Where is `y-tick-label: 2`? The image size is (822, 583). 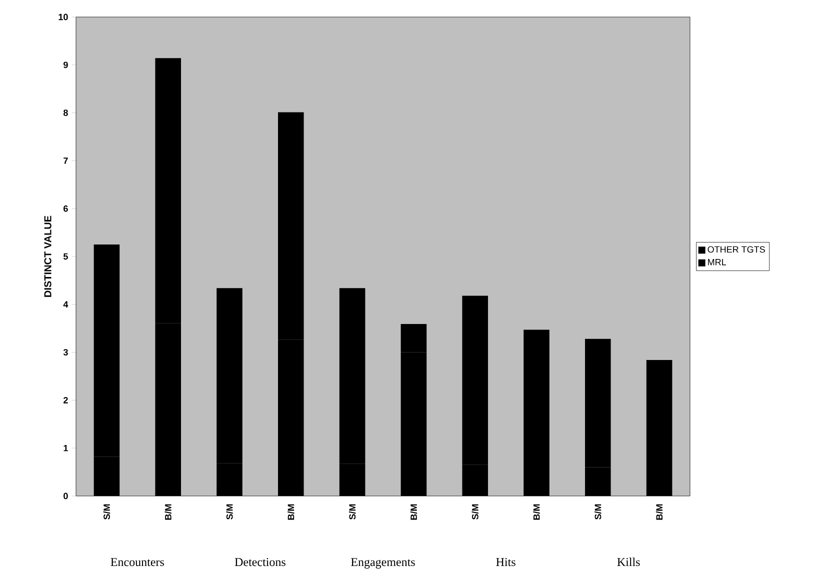
y-tick-label: 2 is located at coordinates (66, 400).